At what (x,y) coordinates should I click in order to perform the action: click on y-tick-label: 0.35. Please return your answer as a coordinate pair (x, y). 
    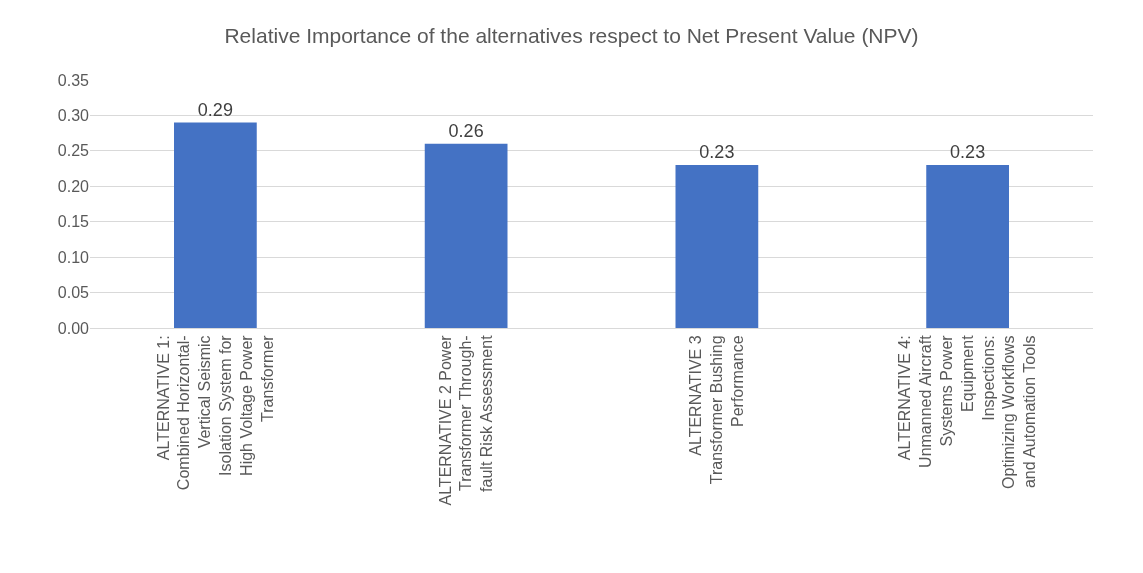
    Looking at the image, I should click on (73, 80).